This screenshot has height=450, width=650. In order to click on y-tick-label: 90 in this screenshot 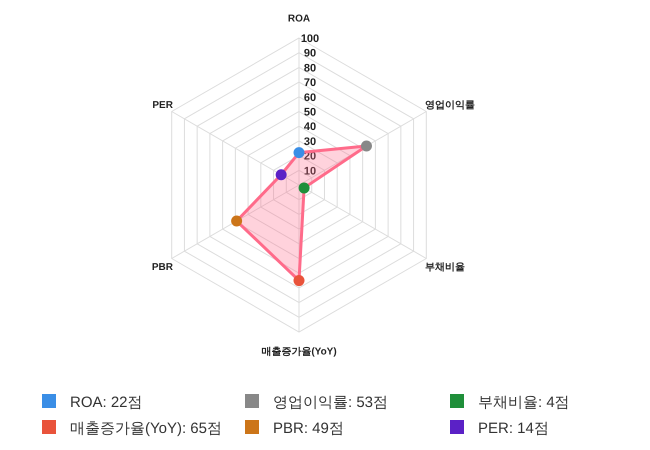, I will do `click(310, 54)`.